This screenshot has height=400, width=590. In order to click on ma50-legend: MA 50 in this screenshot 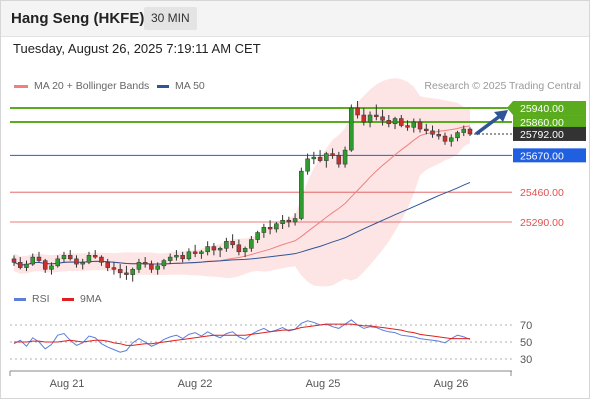, I will do `click(181, 86)`.